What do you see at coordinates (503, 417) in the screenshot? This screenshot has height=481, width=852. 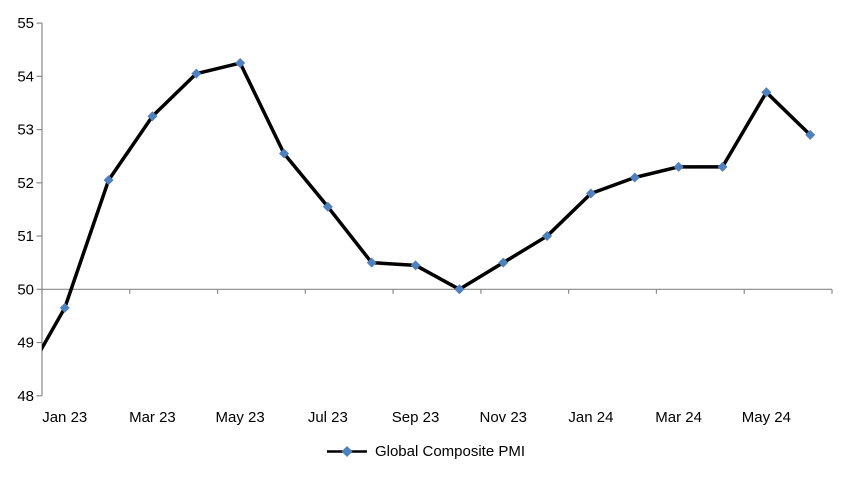 I see `x-axis-label: Nov 23` at bounding box center [503, 417].